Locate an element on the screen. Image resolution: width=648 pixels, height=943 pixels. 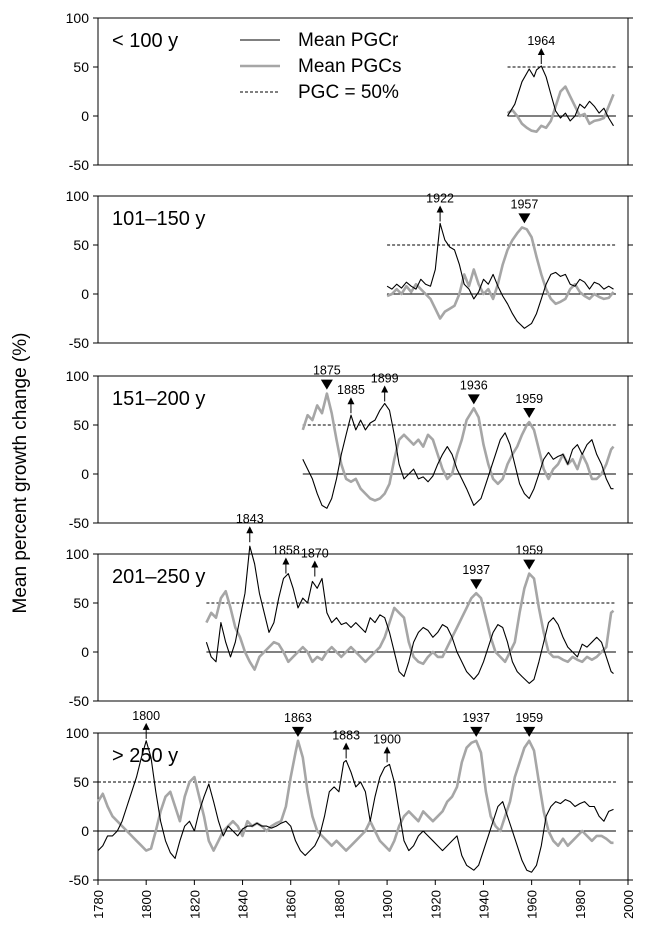
x-tick-label: 2000 is located at coordinates (628, 904).